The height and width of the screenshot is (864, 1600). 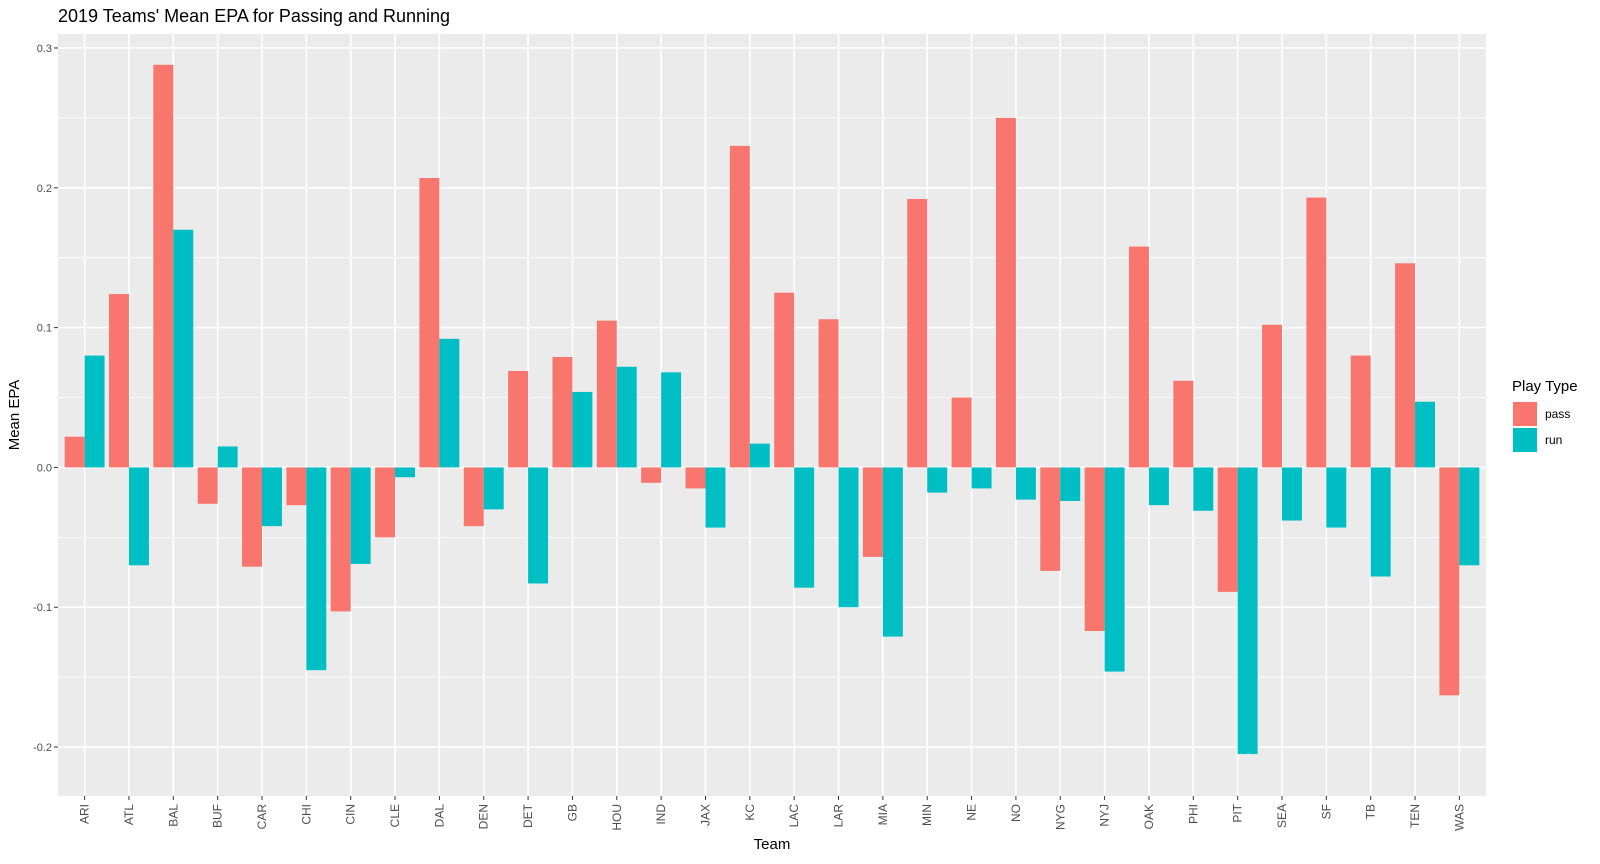 I want to click on bar-run-cle, so click(x=405, y=472).